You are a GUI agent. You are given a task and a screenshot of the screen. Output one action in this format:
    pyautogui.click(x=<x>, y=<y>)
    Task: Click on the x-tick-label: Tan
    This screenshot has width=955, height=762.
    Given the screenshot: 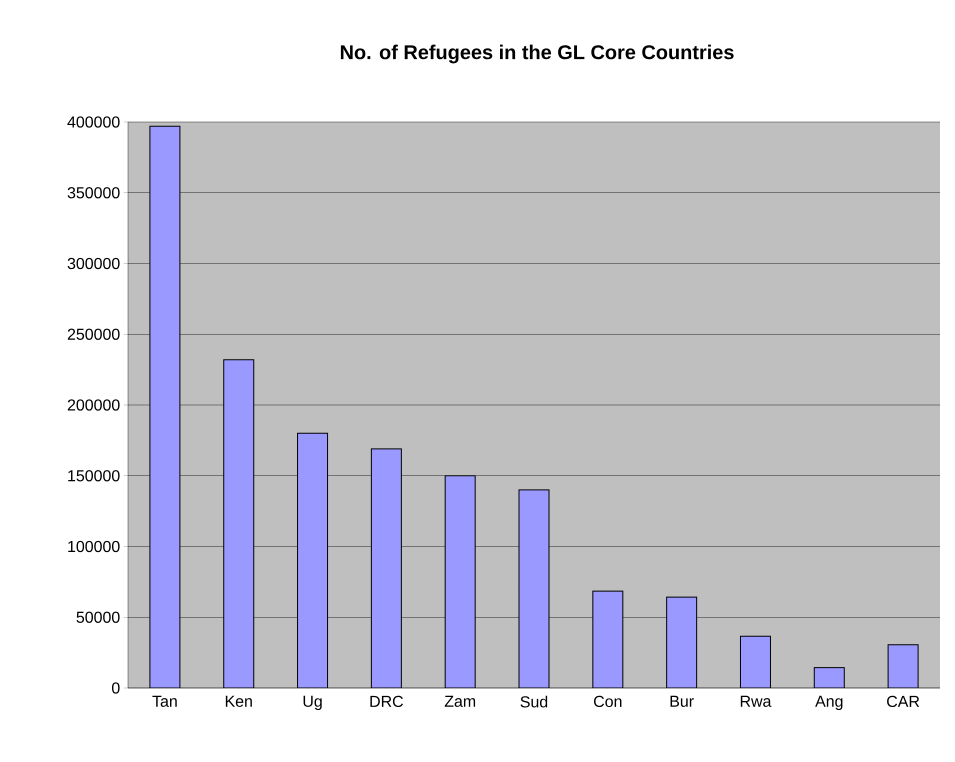 What is the action you would take?
    pyautogui.click(x=164, y=701)
    